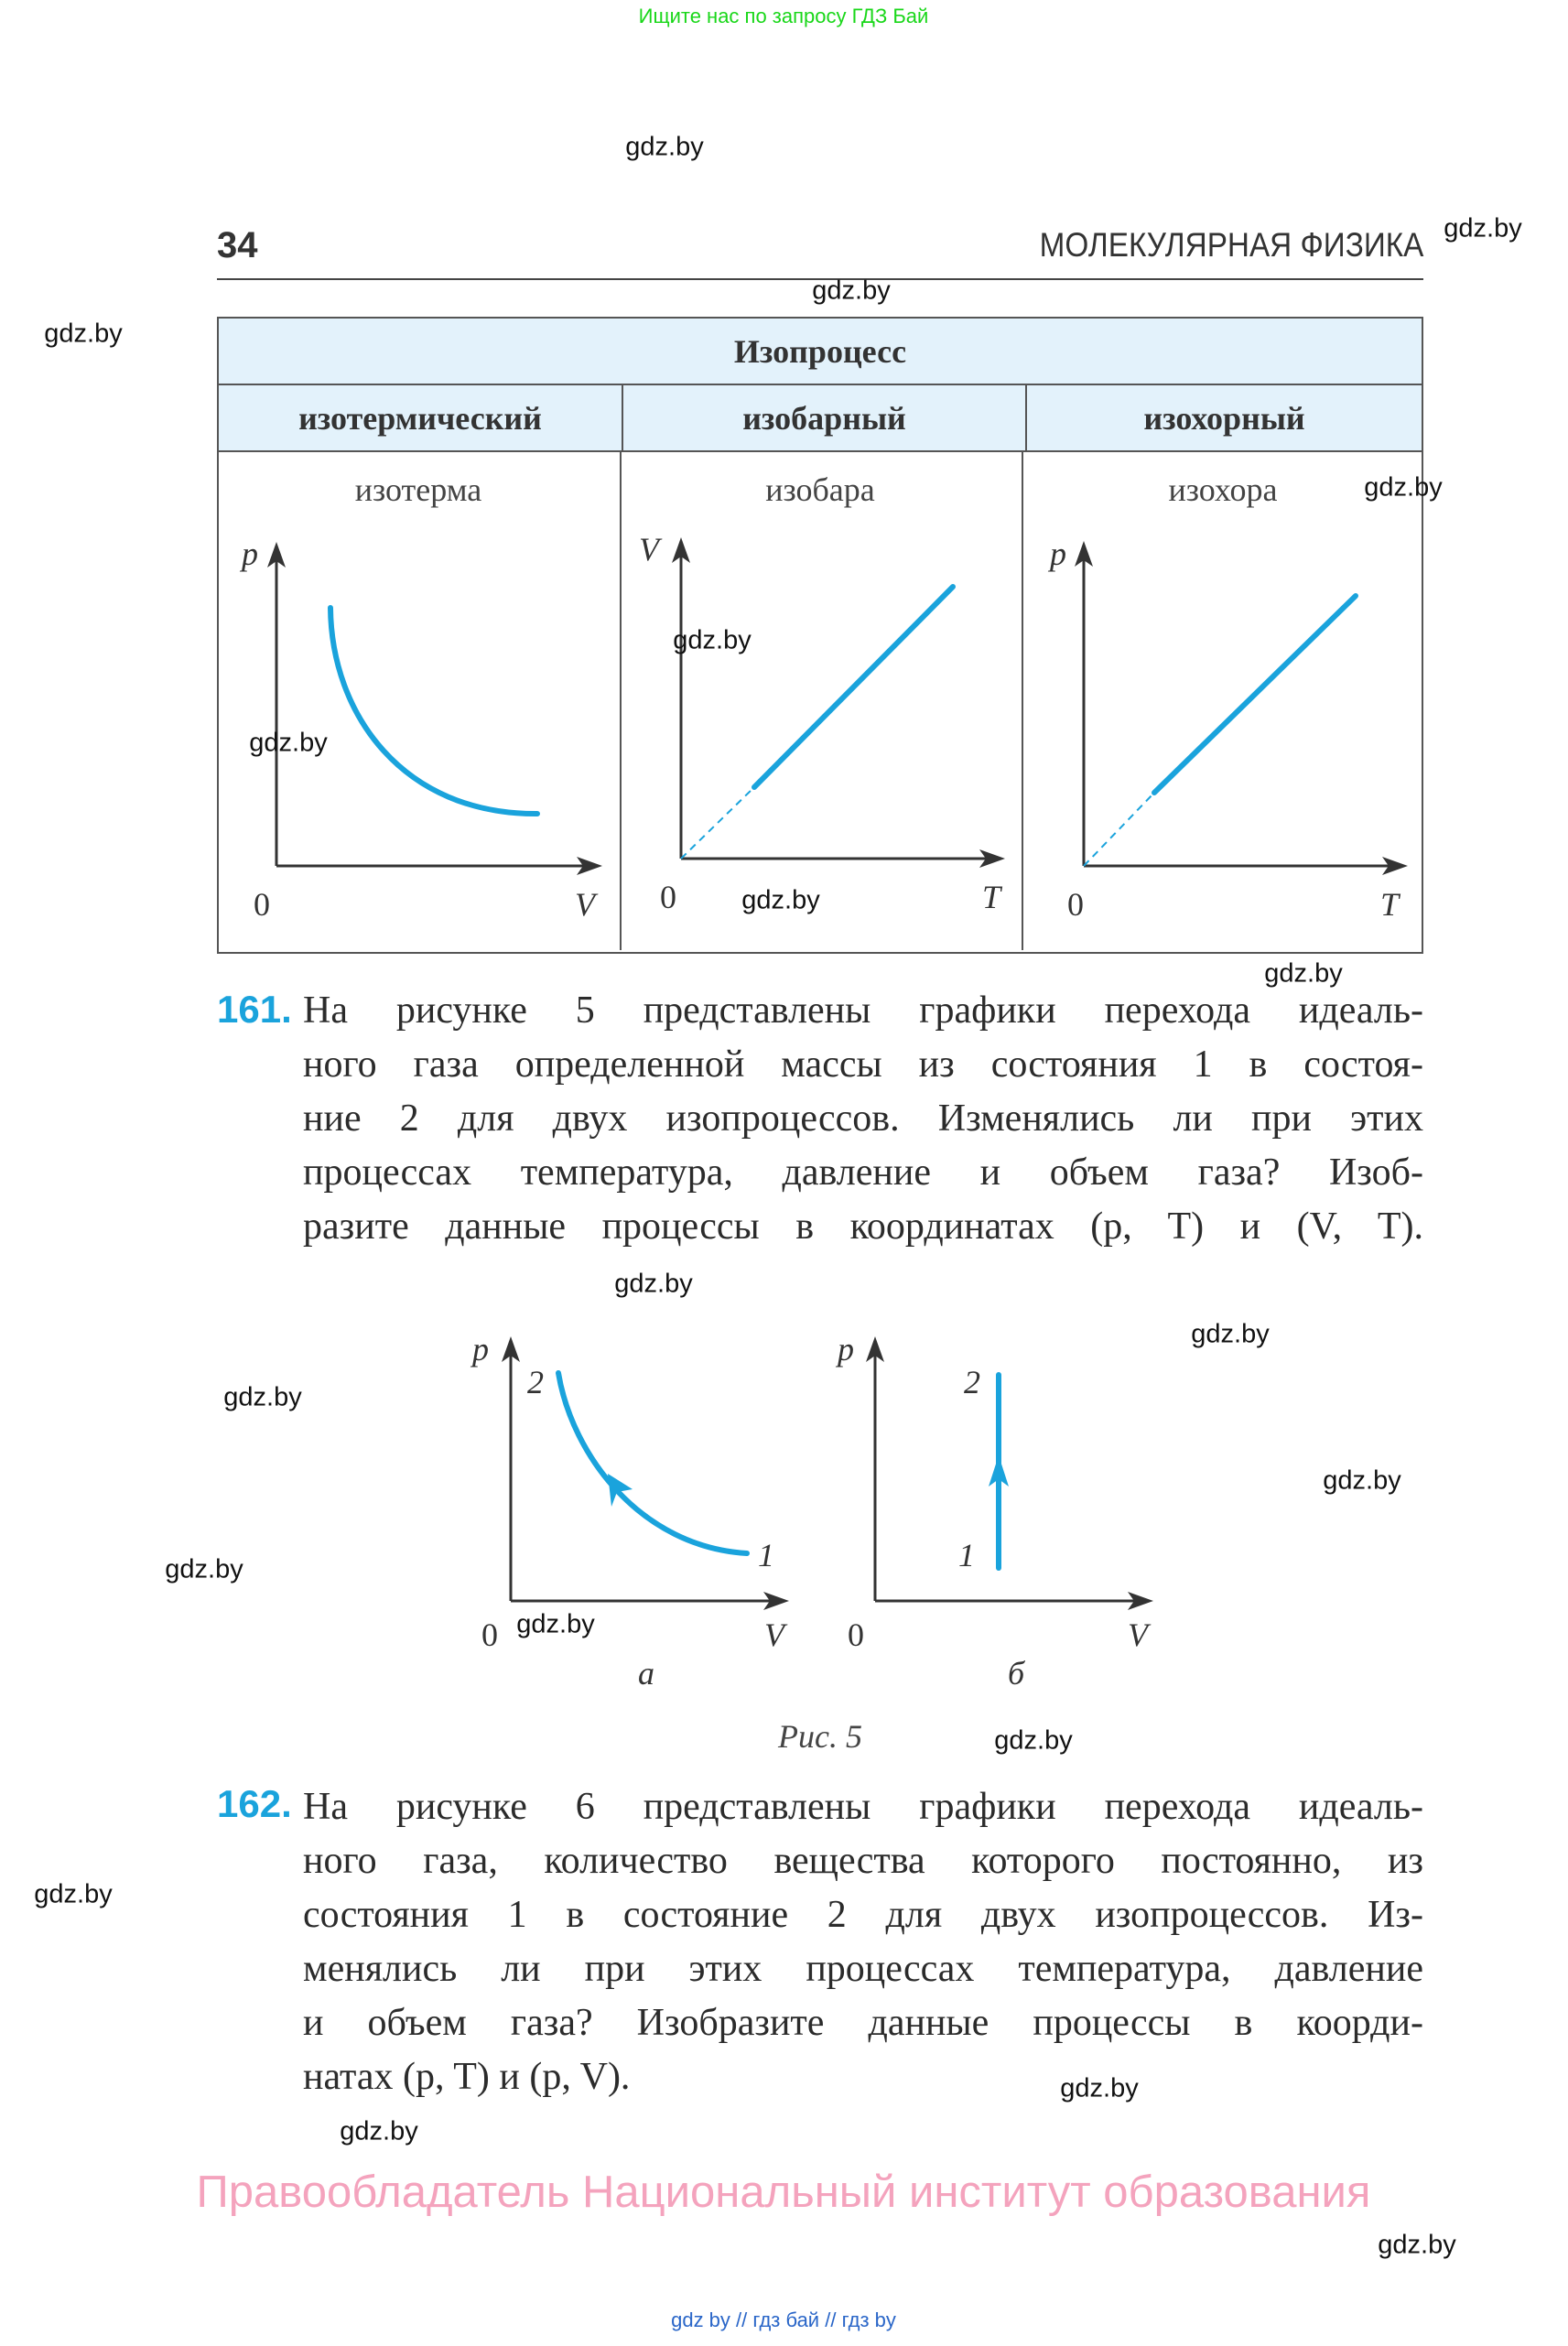 This screenshot has height=2346, width=1568. What do you see at coordinates (994, 1511) in the screenshot?
I see `fig5b-graph: p 2 1 0 V б` at bounding box center [994, 1511].